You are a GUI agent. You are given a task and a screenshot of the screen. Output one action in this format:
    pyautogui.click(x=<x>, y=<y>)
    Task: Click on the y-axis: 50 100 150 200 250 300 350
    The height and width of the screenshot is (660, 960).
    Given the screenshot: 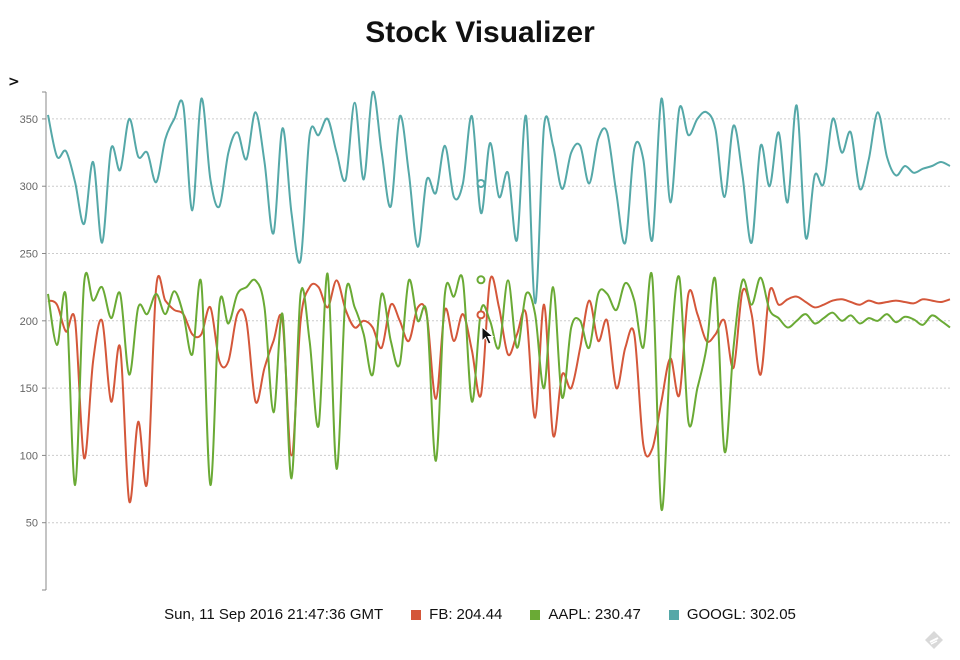 What is the action you would take?
    pyautogui.click(x=33, y=341)
    